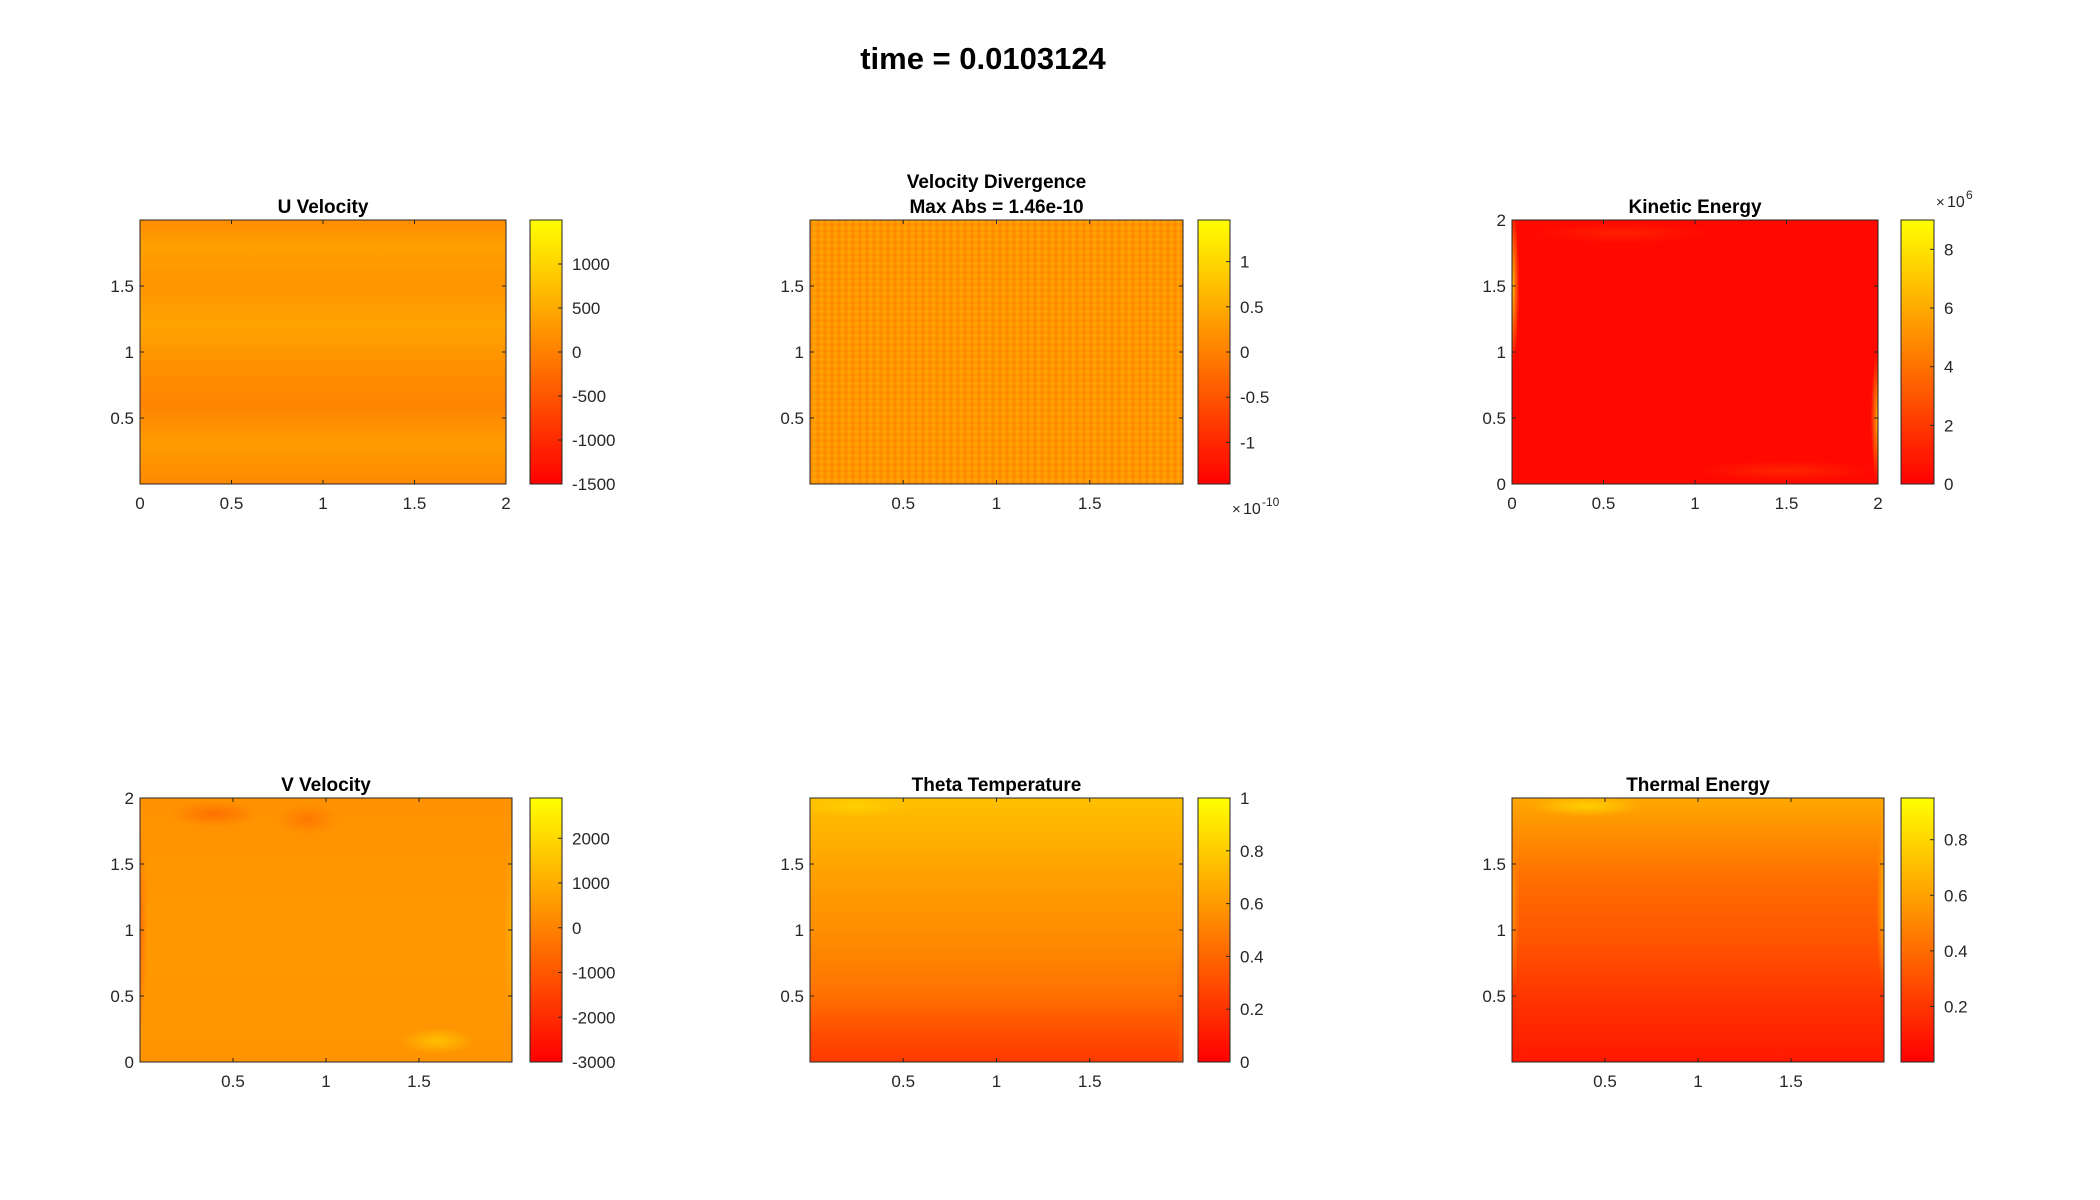 This screenshot has width=2100, height=1200. What do you see at coordinates (1090, 503) in the screenshot?
I see `velocity-divergence-xtick-label: 1.5` at bounding box center [1090, 503].